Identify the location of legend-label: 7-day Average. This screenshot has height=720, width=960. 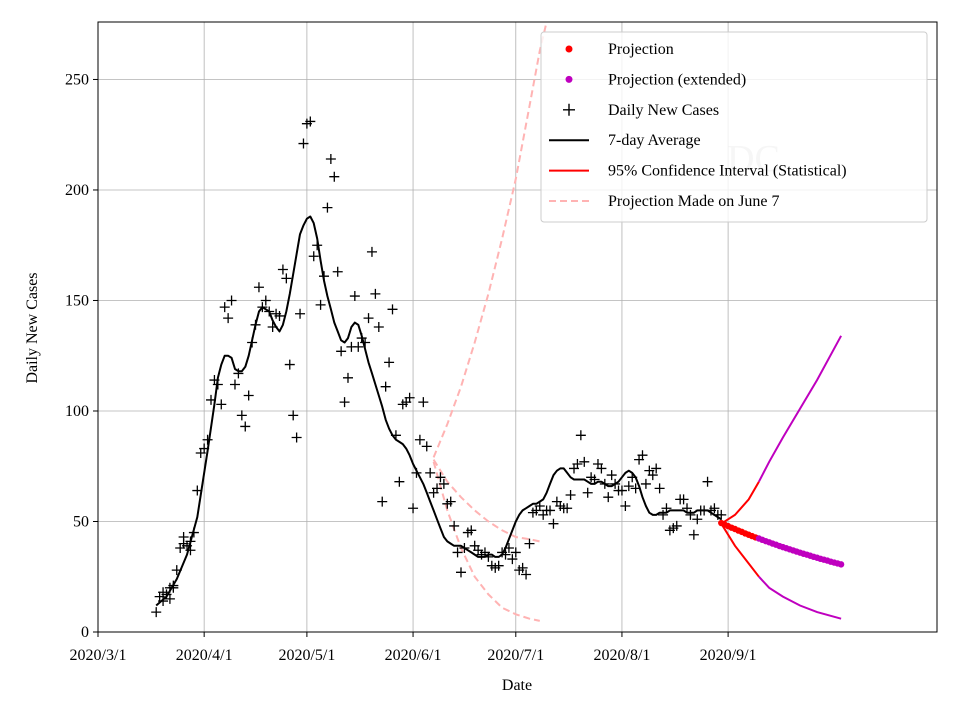
(654, 140).